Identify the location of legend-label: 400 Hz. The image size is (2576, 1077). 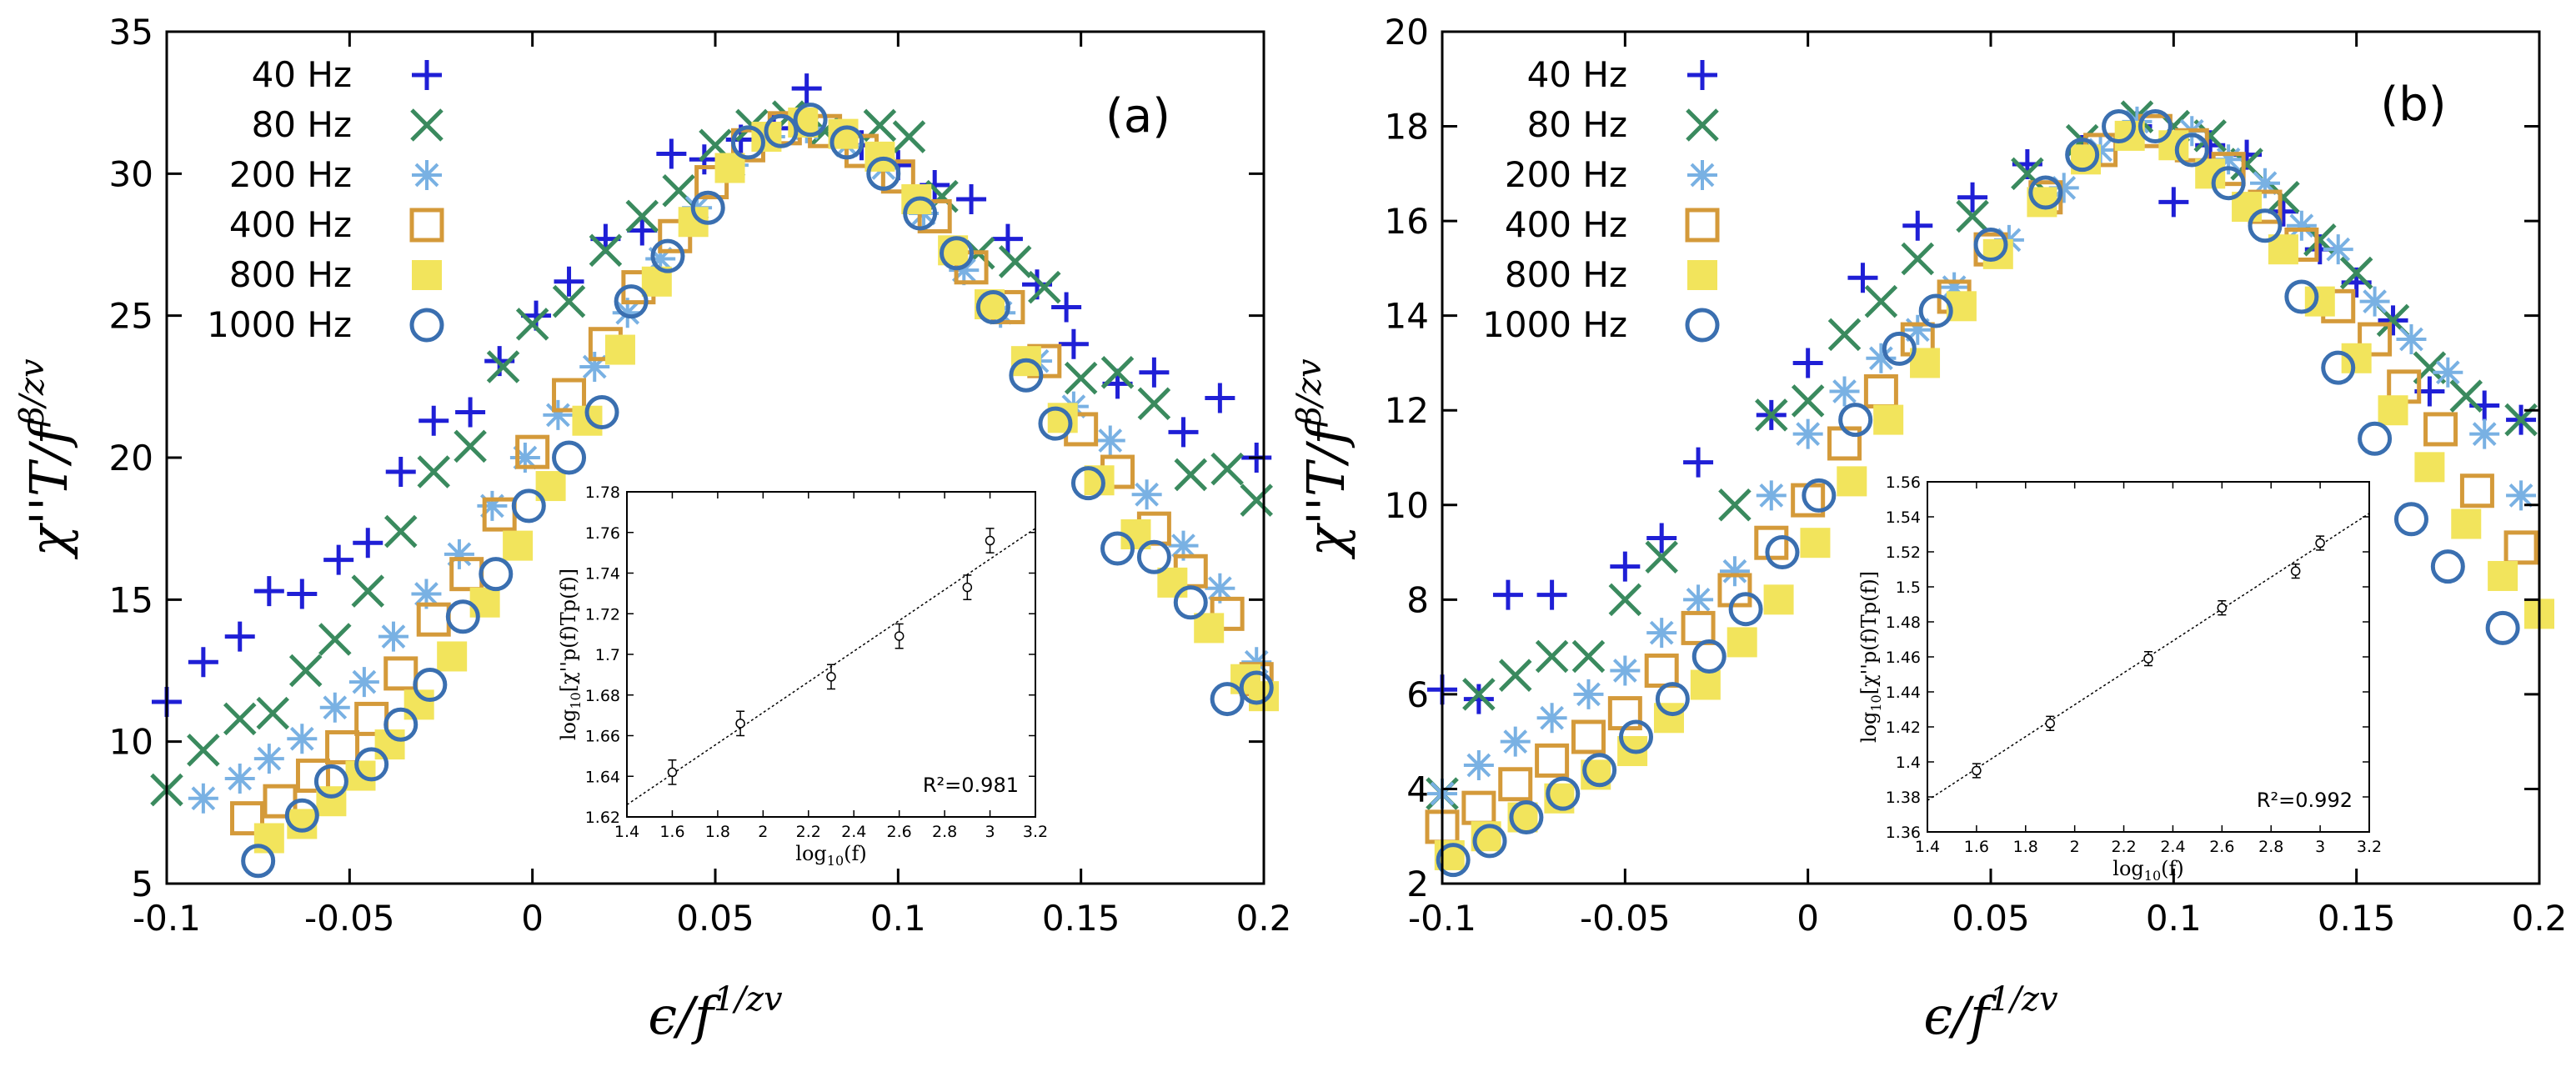
(1566, 224).